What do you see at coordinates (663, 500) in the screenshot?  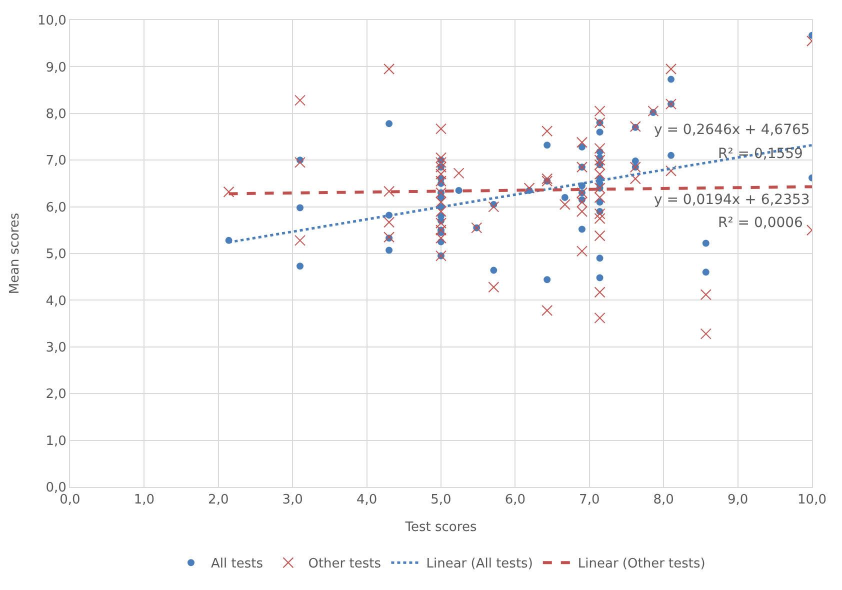 I see `x-tick-label: 8,0` at bounding box center [663, 500].